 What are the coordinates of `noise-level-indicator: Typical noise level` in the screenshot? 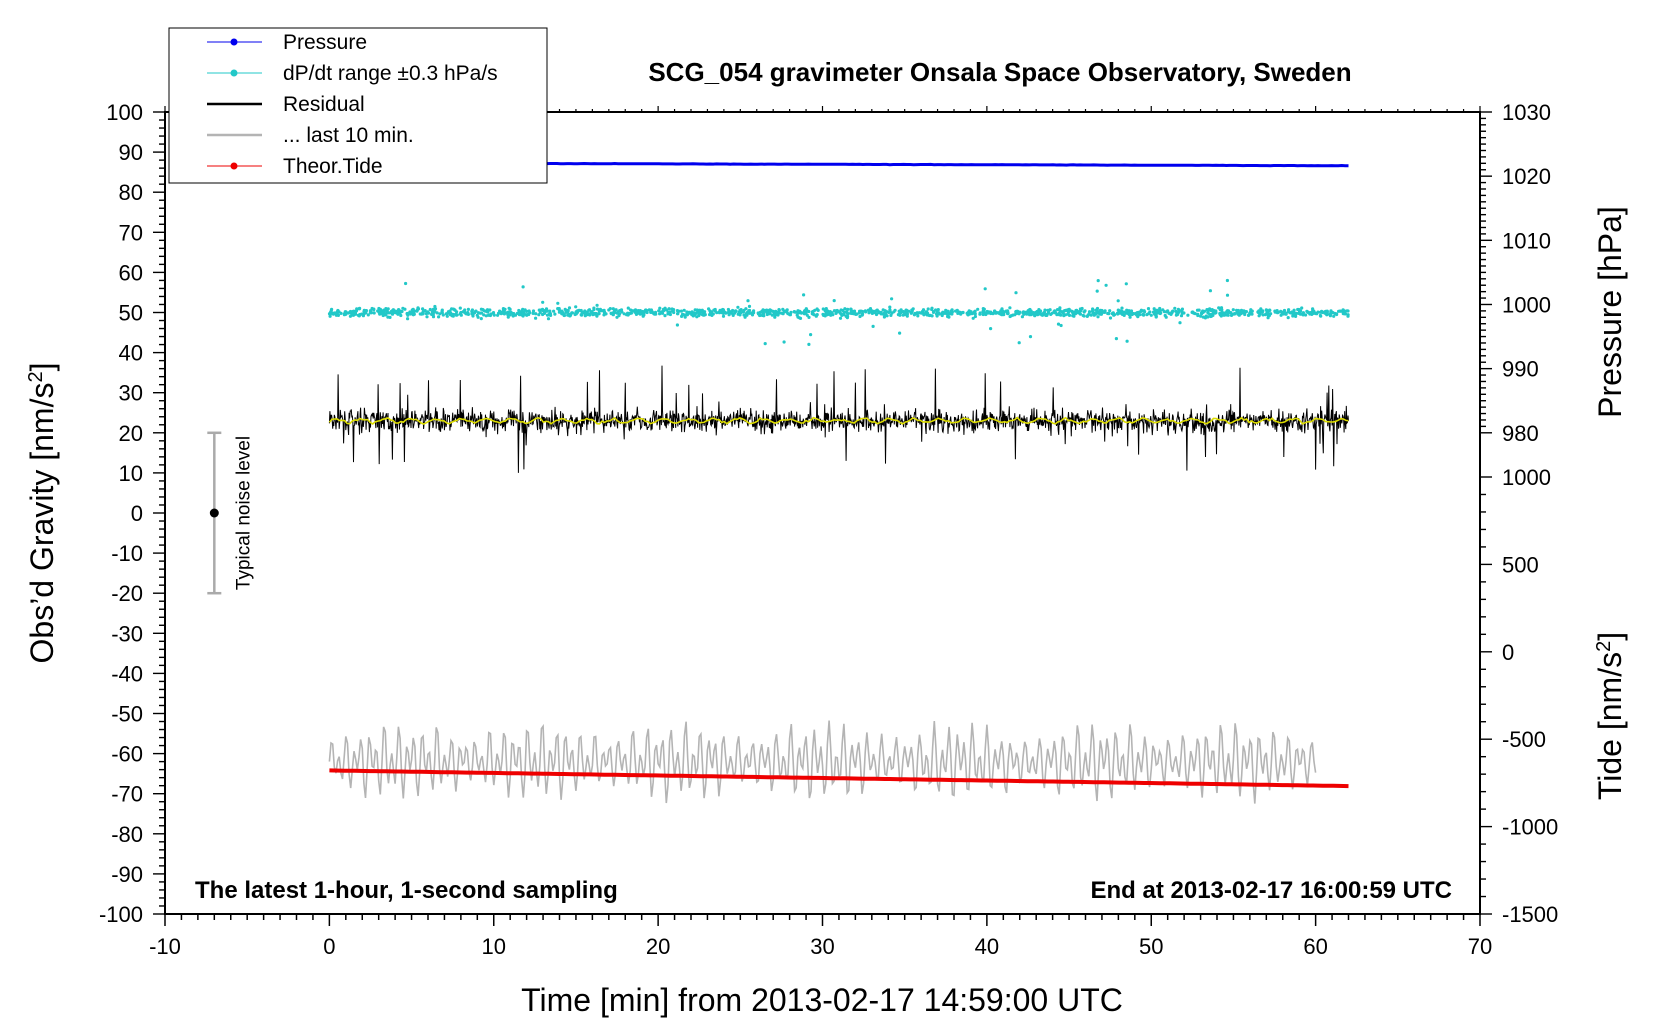 It's located at (230, 513).